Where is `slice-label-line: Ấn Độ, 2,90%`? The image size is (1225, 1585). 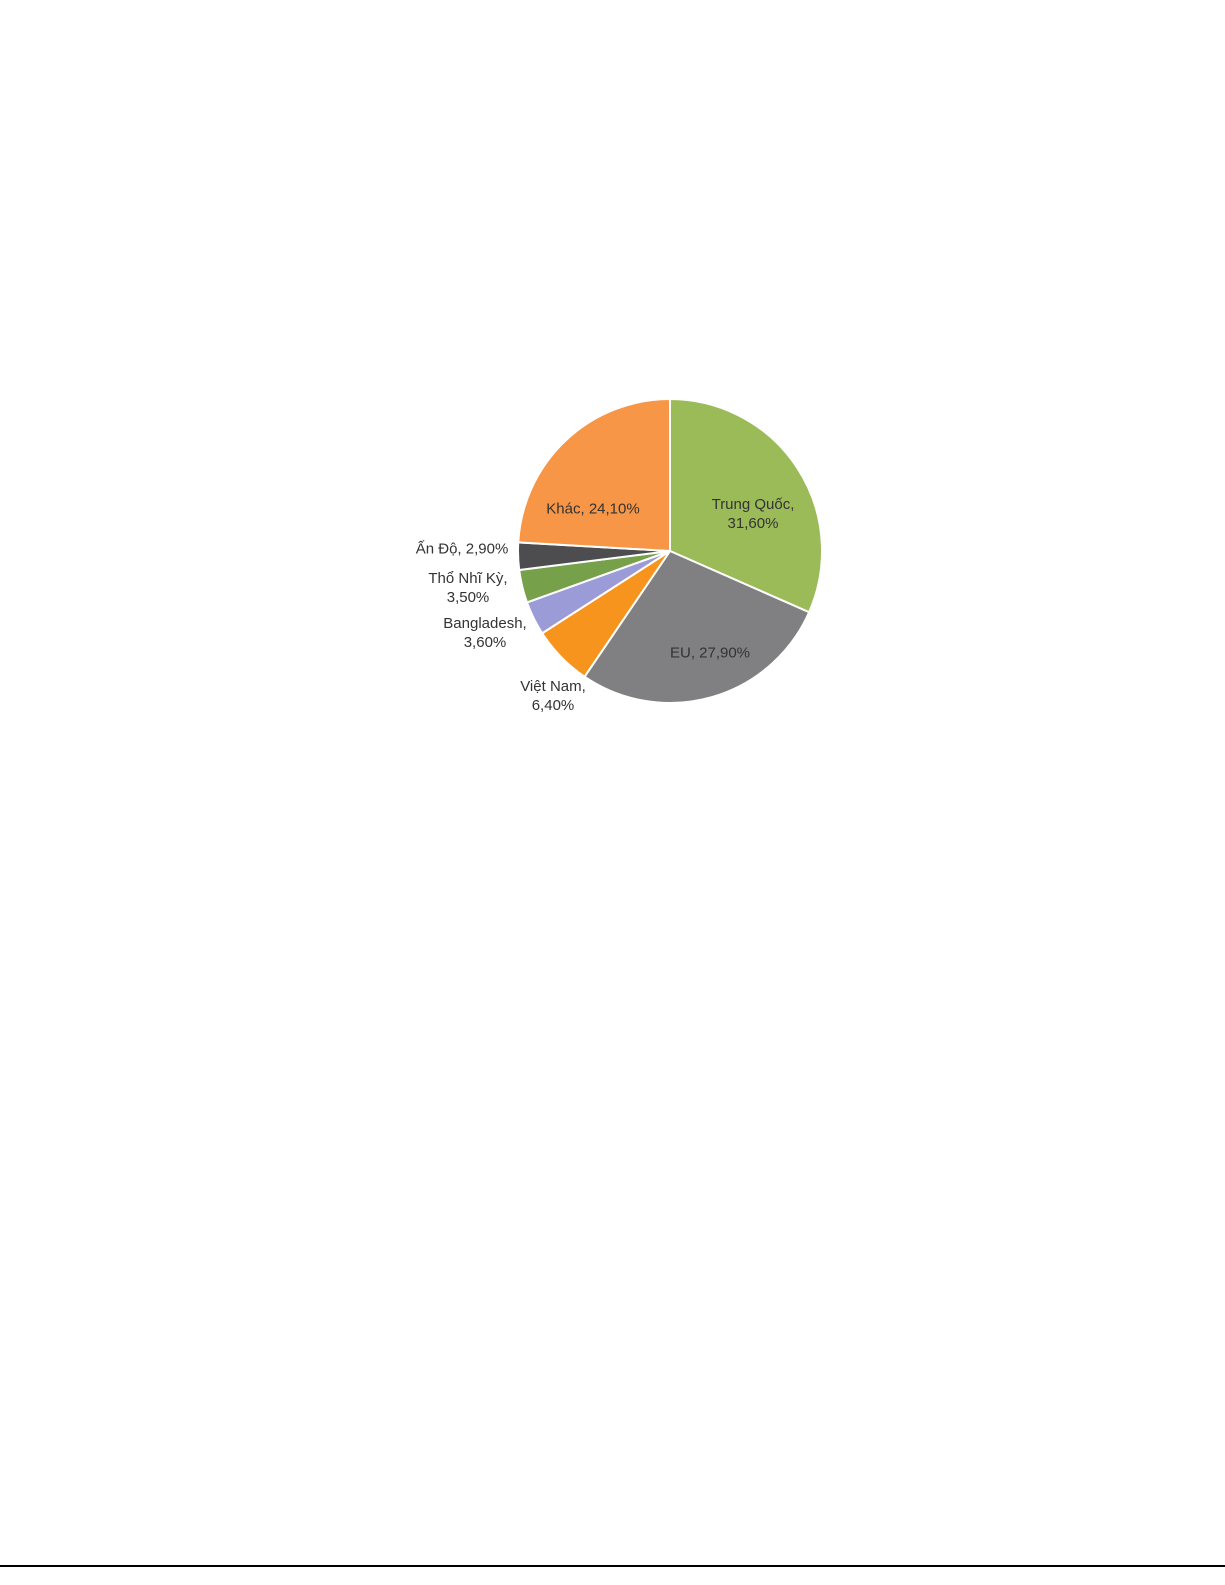
slice-label-line: Ấn Độ, 2,90% is located at coordinates (462, 549).